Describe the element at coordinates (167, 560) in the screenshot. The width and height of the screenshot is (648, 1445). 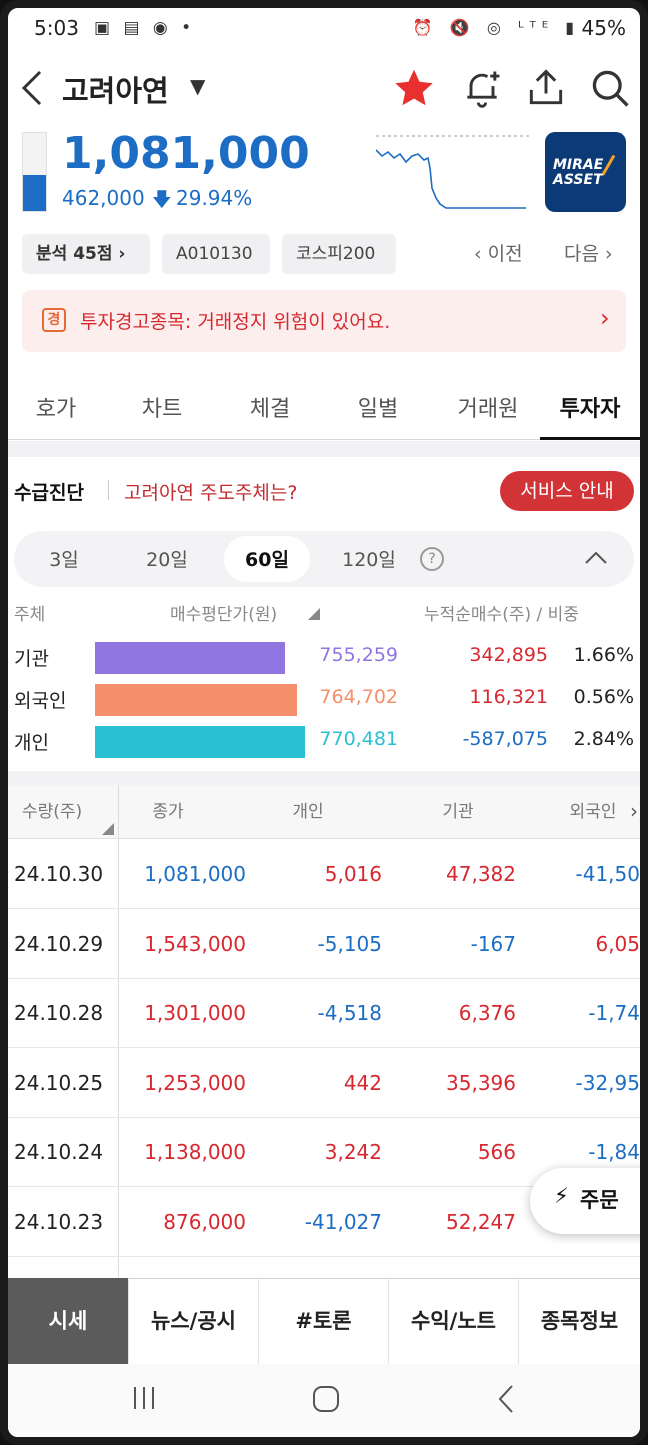
I see `period-20d: 20일` at that location.